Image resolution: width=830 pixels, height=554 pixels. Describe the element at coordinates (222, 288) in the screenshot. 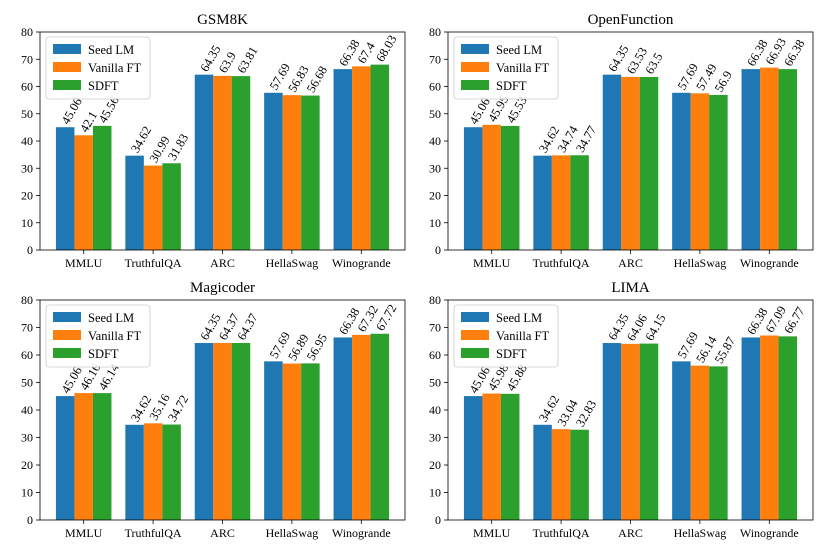

I see `chart-title: Magicoder` at that location.